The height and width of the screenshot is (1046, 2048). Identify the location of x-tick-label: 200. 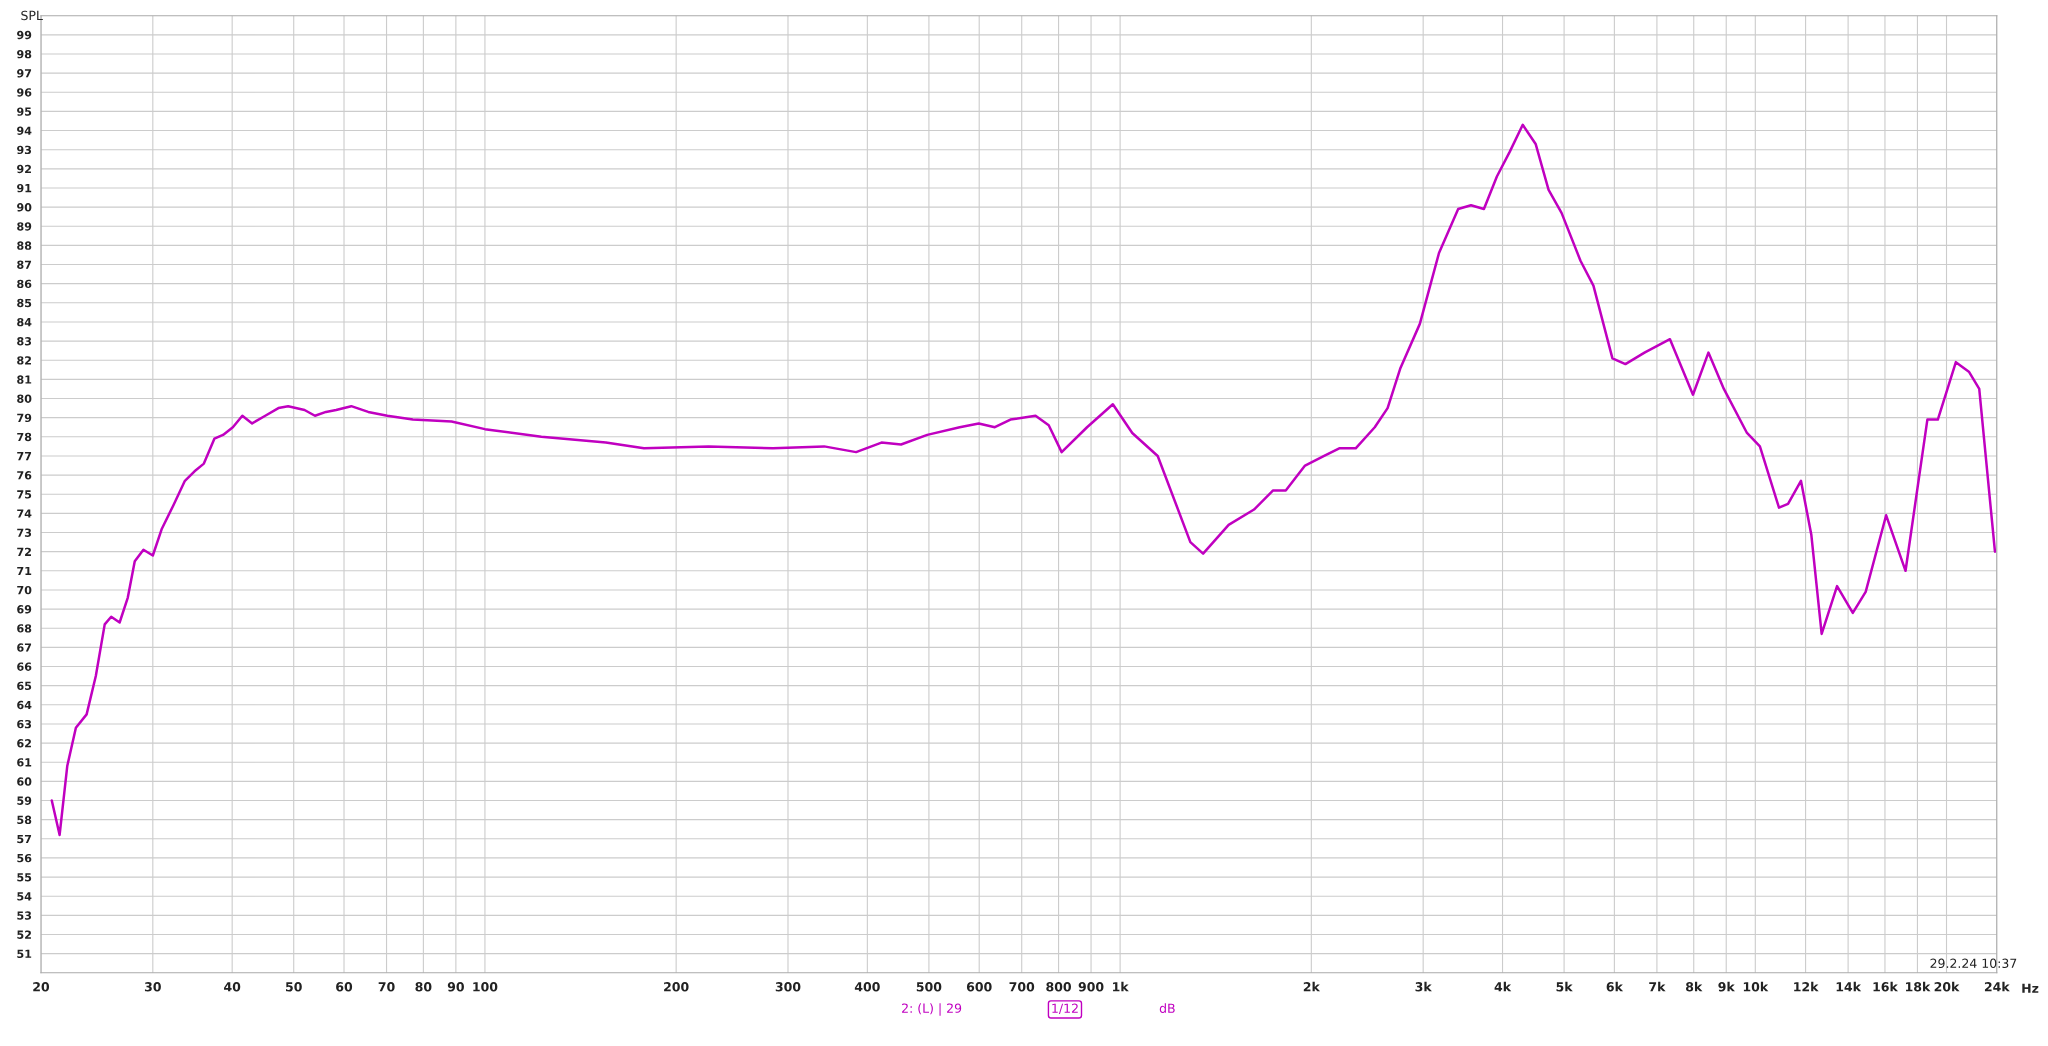
(676, 987).